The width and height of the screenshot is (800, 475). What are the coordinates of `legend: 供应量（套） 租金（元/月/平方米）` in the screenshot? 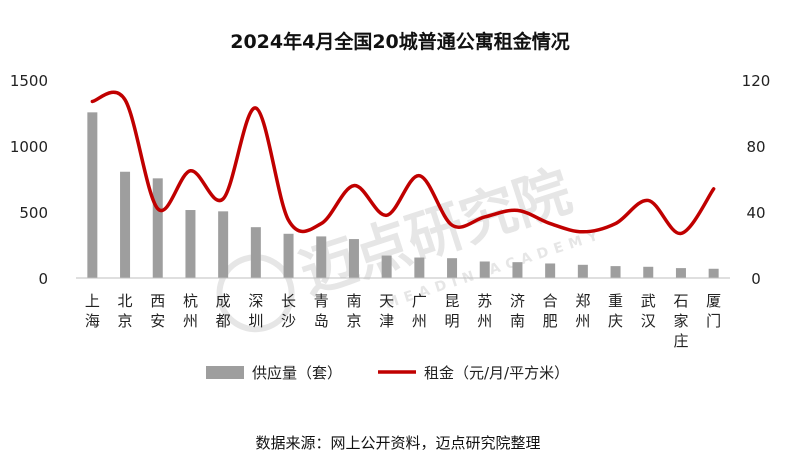 It's located at (387, 373).